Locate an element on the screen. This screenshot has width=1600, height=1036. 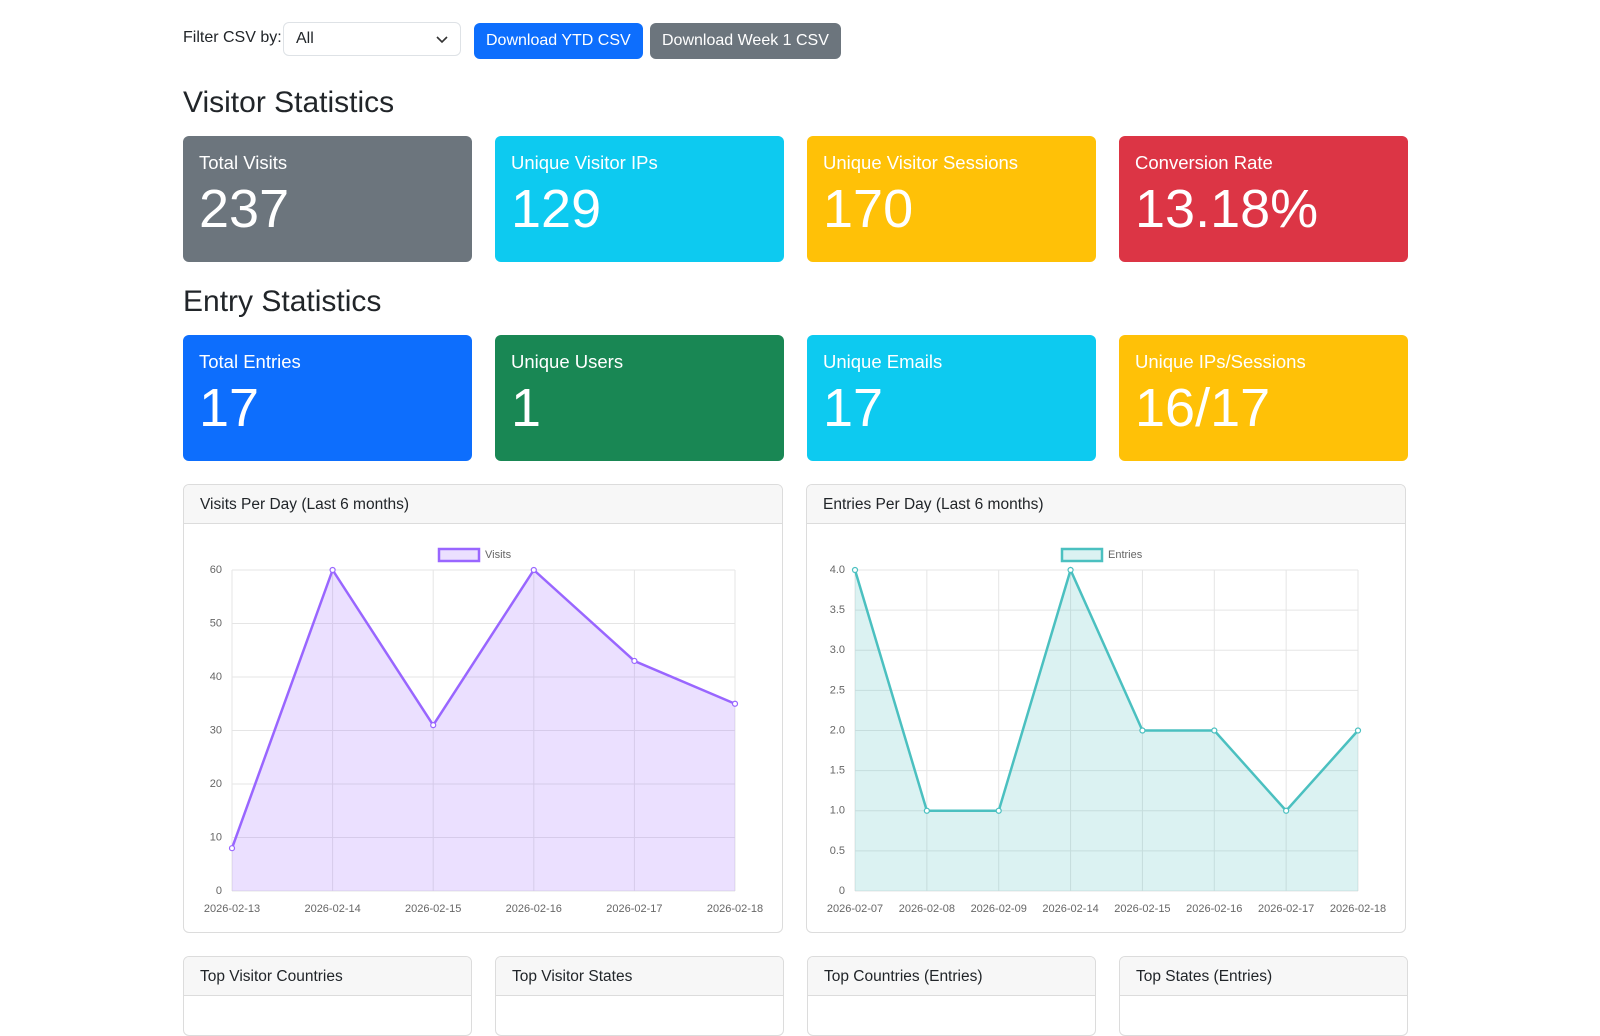
stat-card: Unique Visitor IPs 129 is located at coordinates (639, 199).